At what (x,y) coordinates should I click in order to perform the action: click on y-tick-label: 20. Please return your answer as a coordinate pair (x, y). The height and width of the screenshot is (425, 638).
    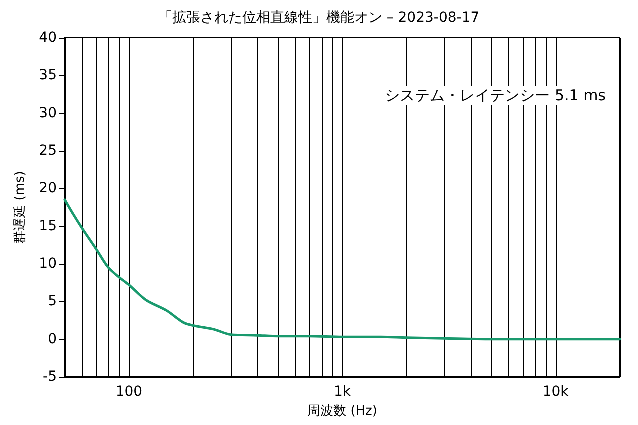
    Looking at the image, I should click on (48, 188).